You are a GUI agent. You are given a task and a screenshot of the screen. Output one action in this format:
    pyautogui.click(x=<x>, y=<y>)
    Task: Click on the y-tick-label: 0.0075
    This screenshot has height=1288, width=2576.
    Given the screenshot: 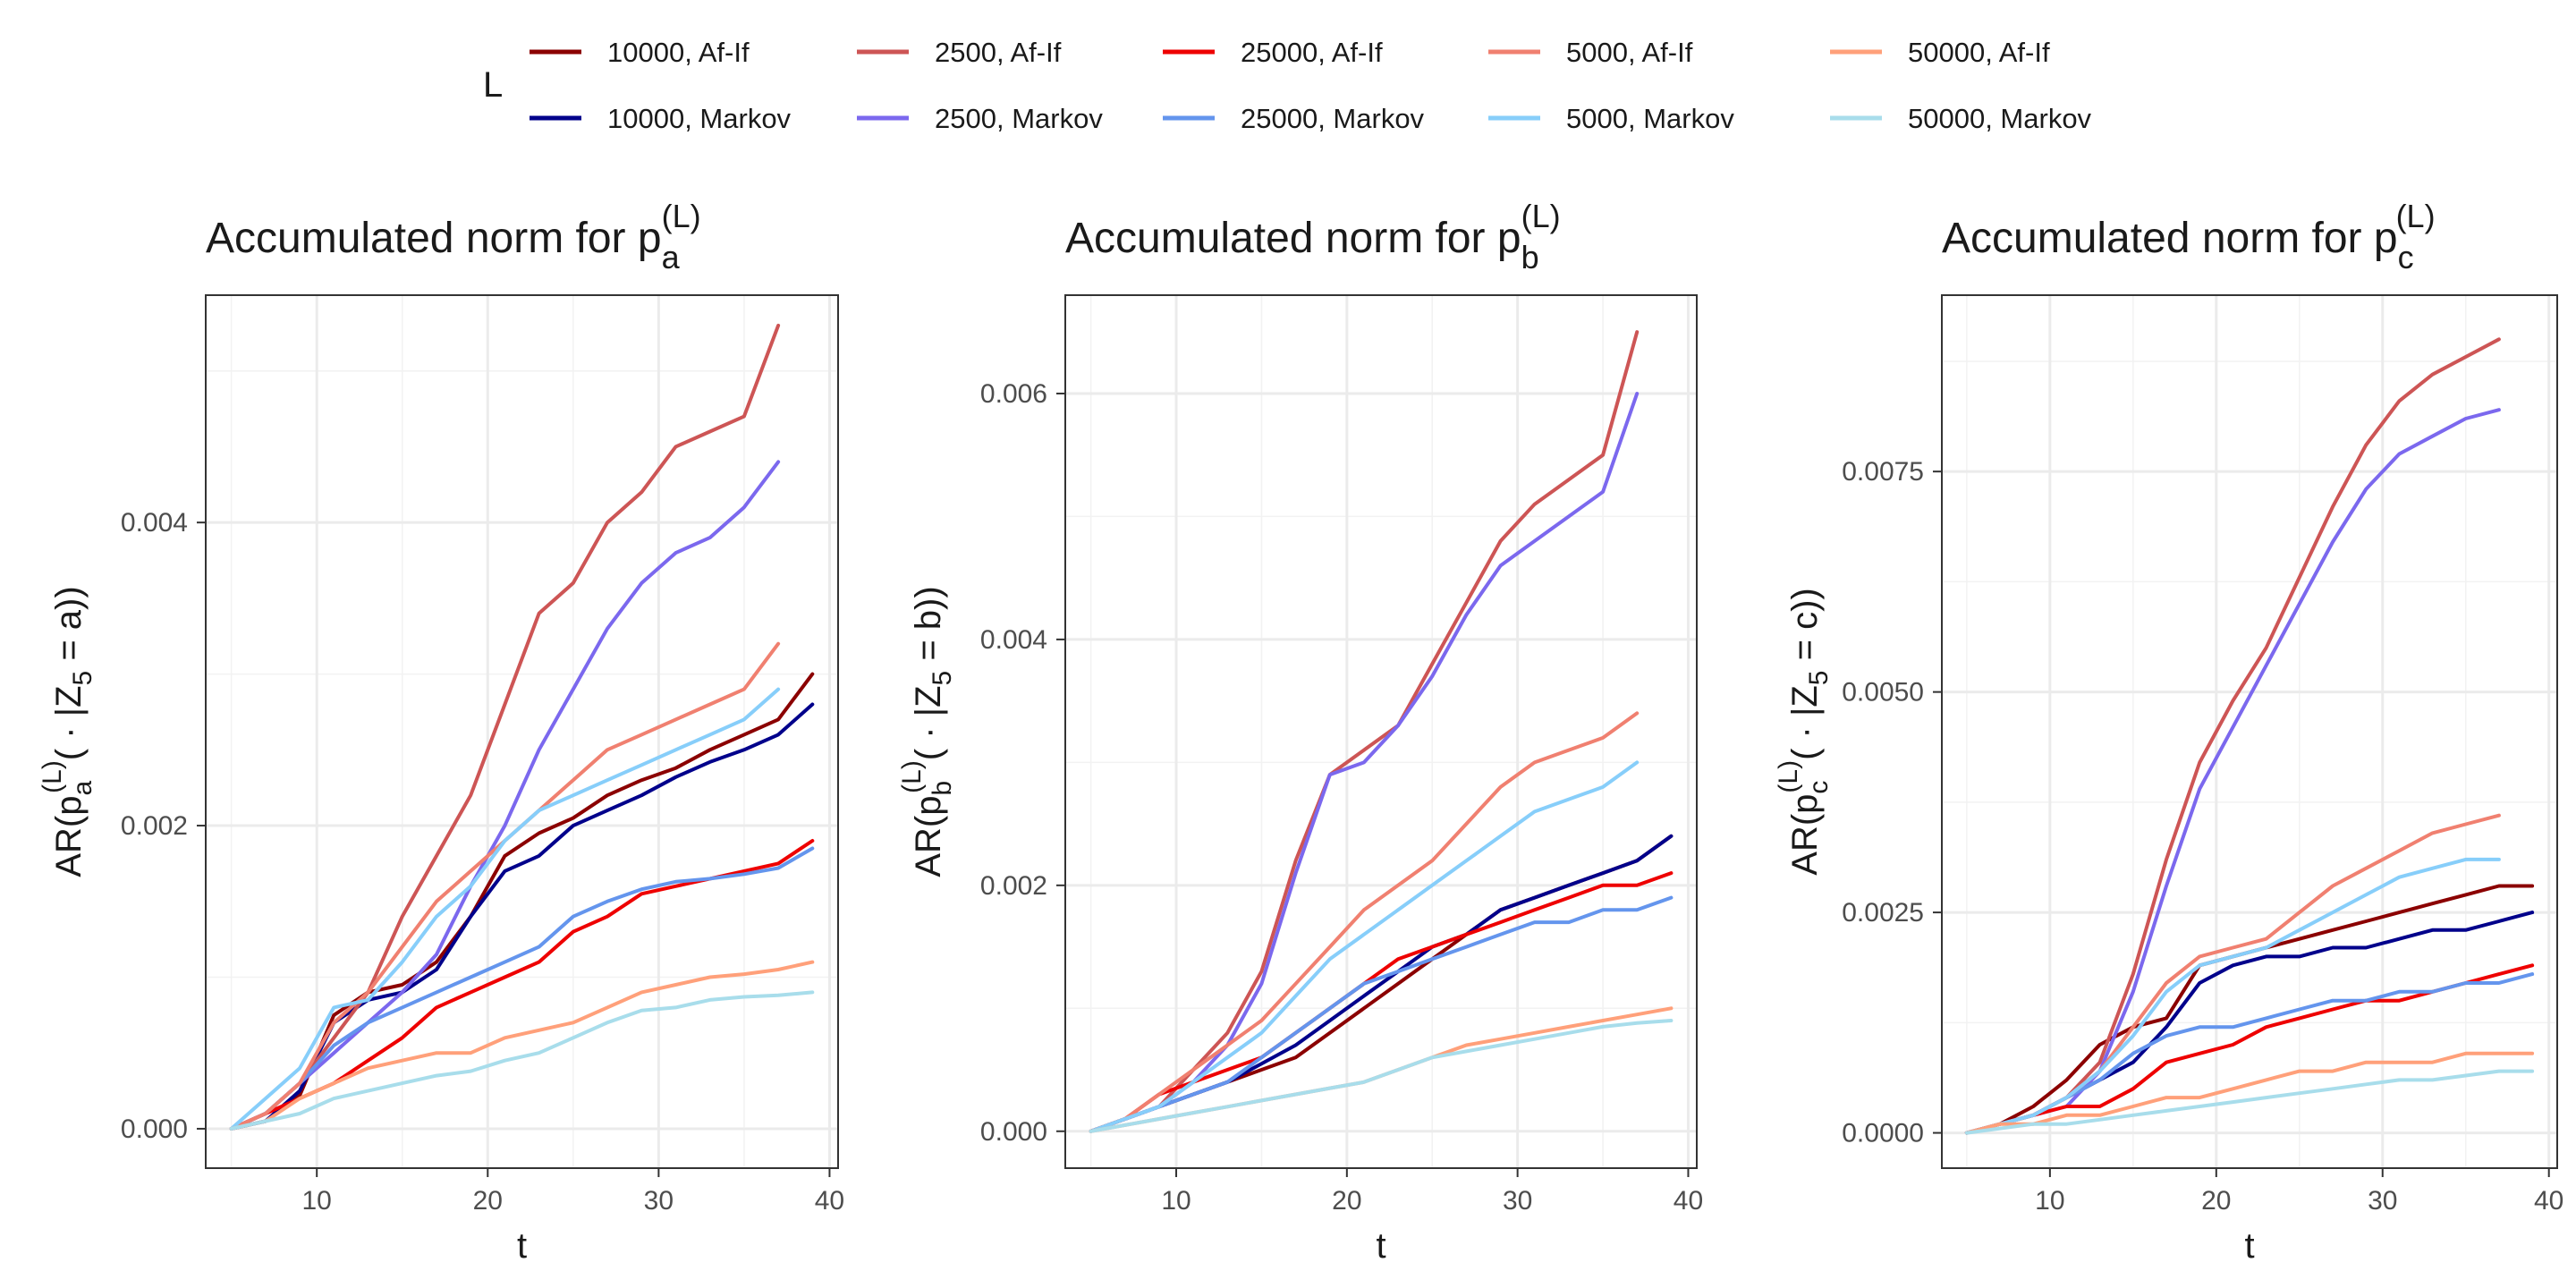 What is the action you would take?
    pyautogui.click(x=1883, y=472)
    